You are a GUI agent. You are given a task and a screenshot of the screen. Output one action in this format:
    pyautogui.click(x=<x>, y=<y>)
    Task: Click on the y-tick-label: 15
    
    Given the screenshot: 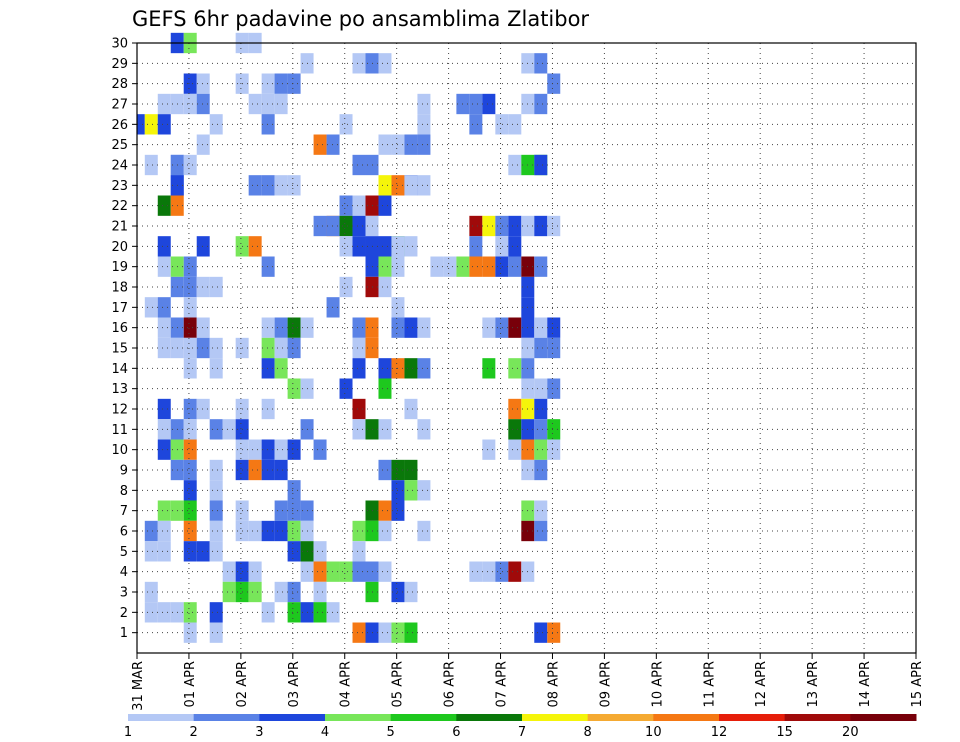 What is the action you would take?
    pyautogui.click(x=119, y=349)
    